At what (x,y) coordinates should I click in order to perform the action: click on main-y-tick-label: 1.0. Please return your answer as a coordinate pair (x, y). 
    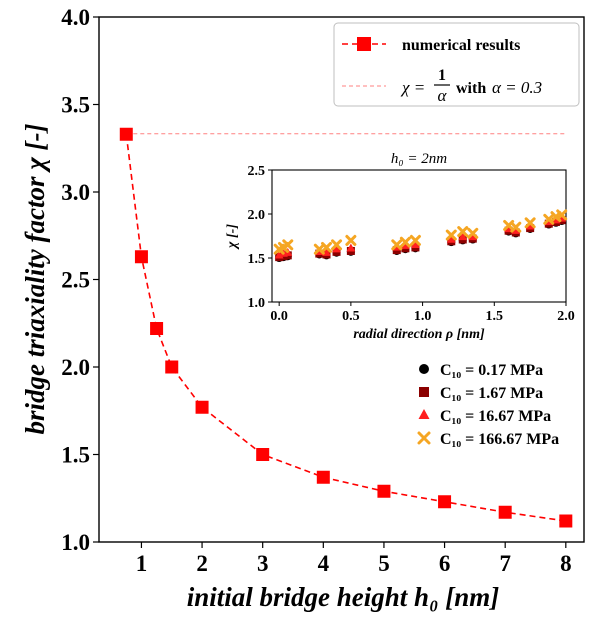
    Looking at the image, I should click on (75, 542).